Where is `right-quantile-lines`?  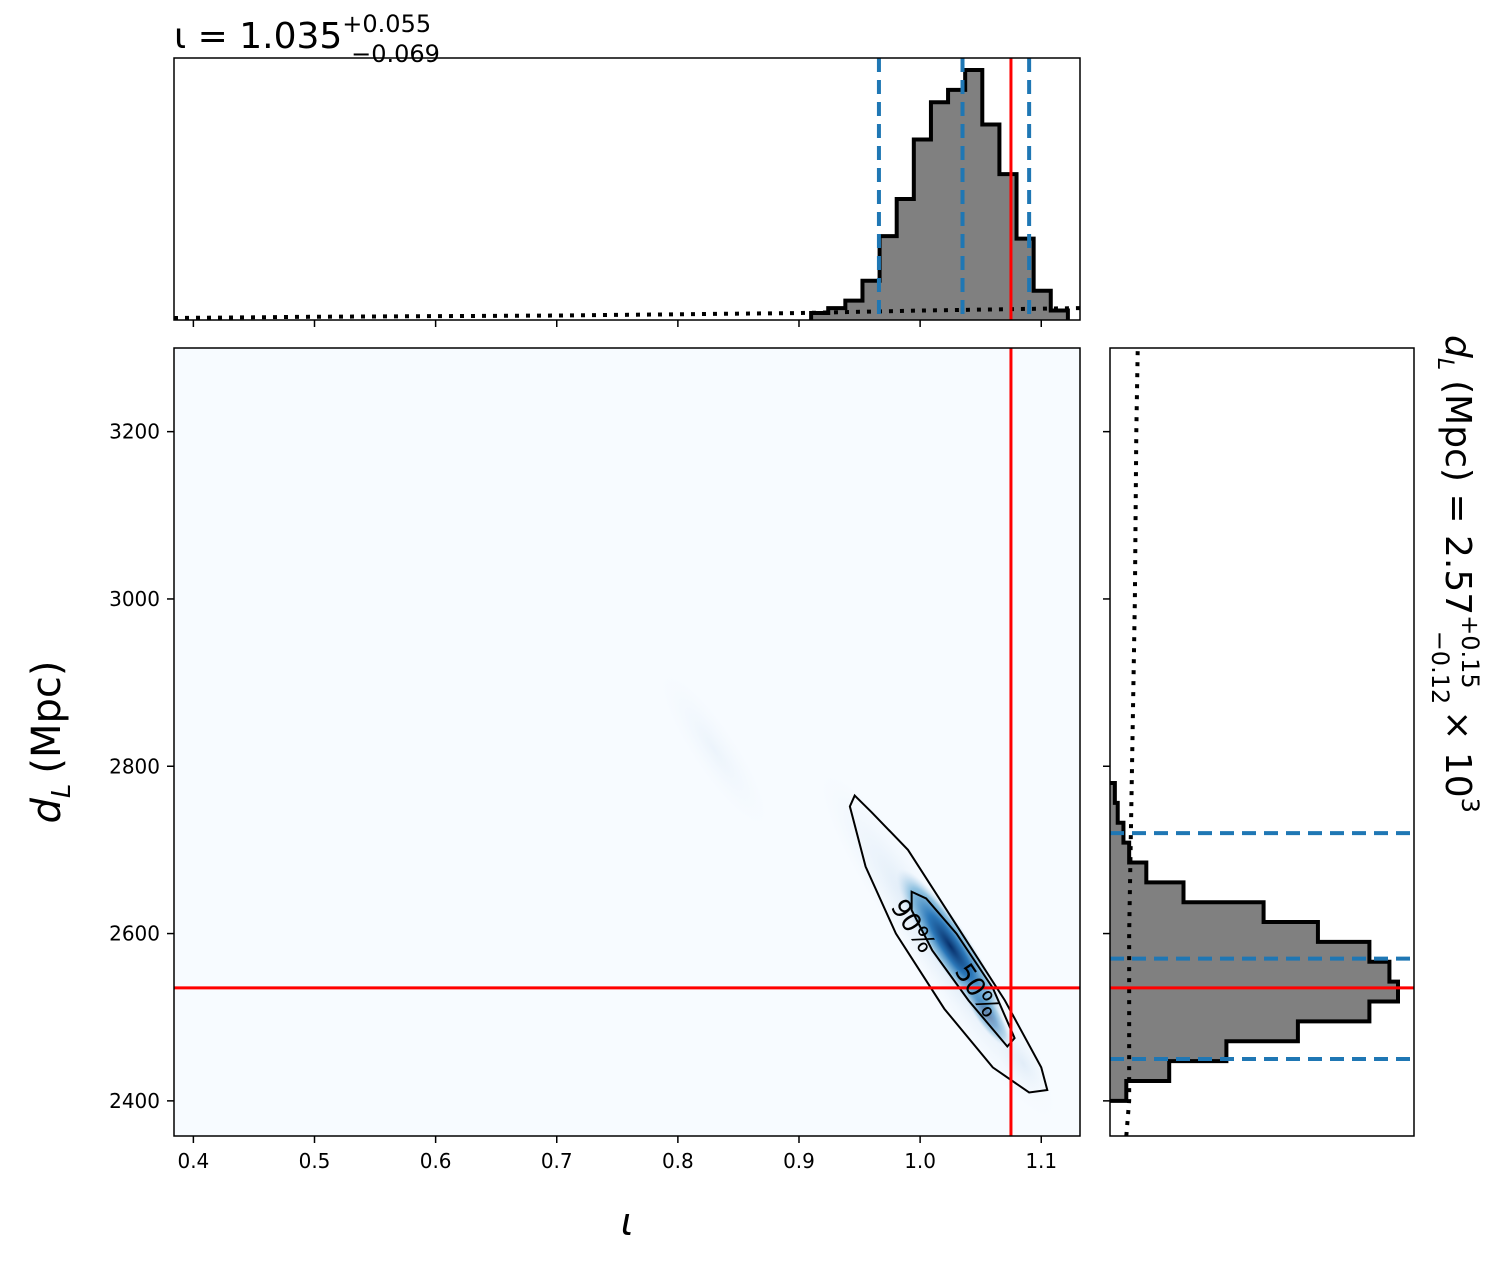 right-quantile-lines is located at coordinates (1262, 946).